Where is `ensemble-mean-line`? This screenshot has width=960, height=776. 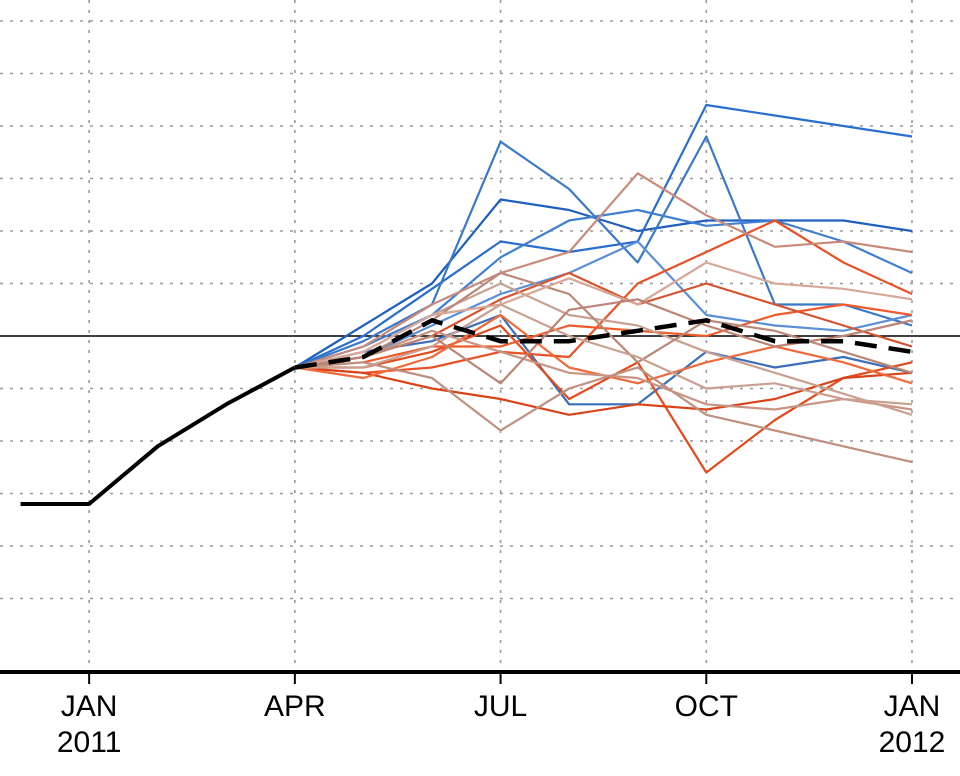 ensemble-mean-line is located at coordinates (603, 344).